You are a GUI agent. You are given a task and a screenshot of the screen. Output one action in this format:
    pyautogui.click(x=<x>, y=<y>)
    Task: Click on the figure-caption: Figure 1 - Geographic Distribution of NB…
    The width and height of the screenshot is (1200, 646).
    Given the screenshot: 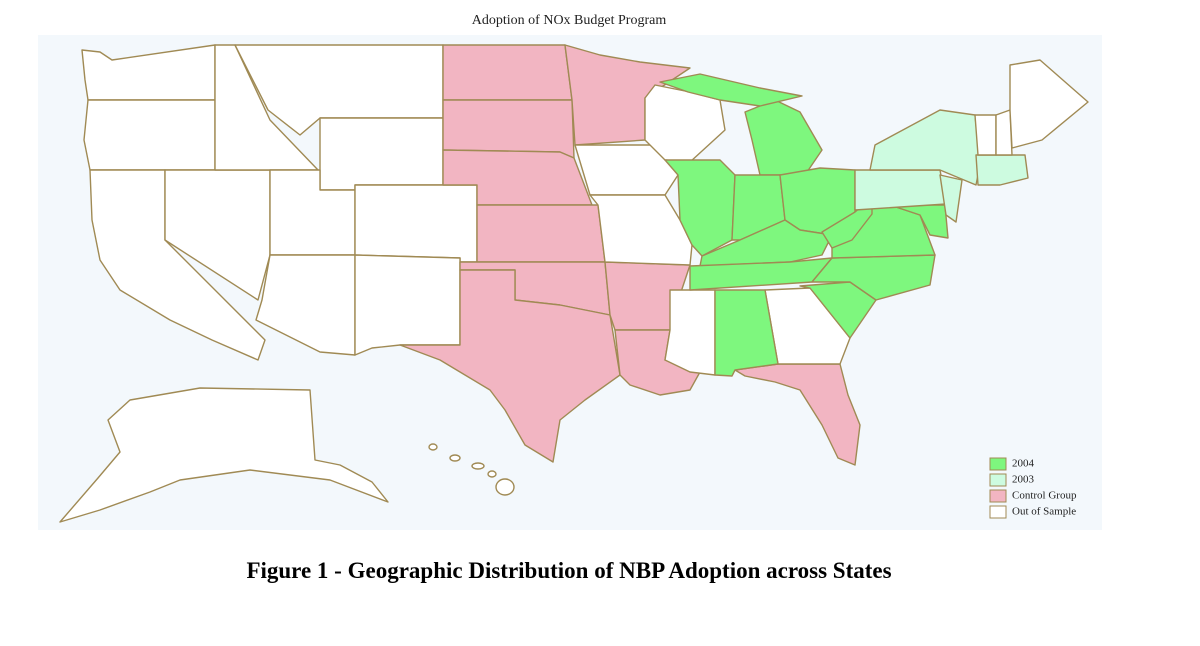 What is the action you would take?
    pyautogui.click(x=568, y=570)
    